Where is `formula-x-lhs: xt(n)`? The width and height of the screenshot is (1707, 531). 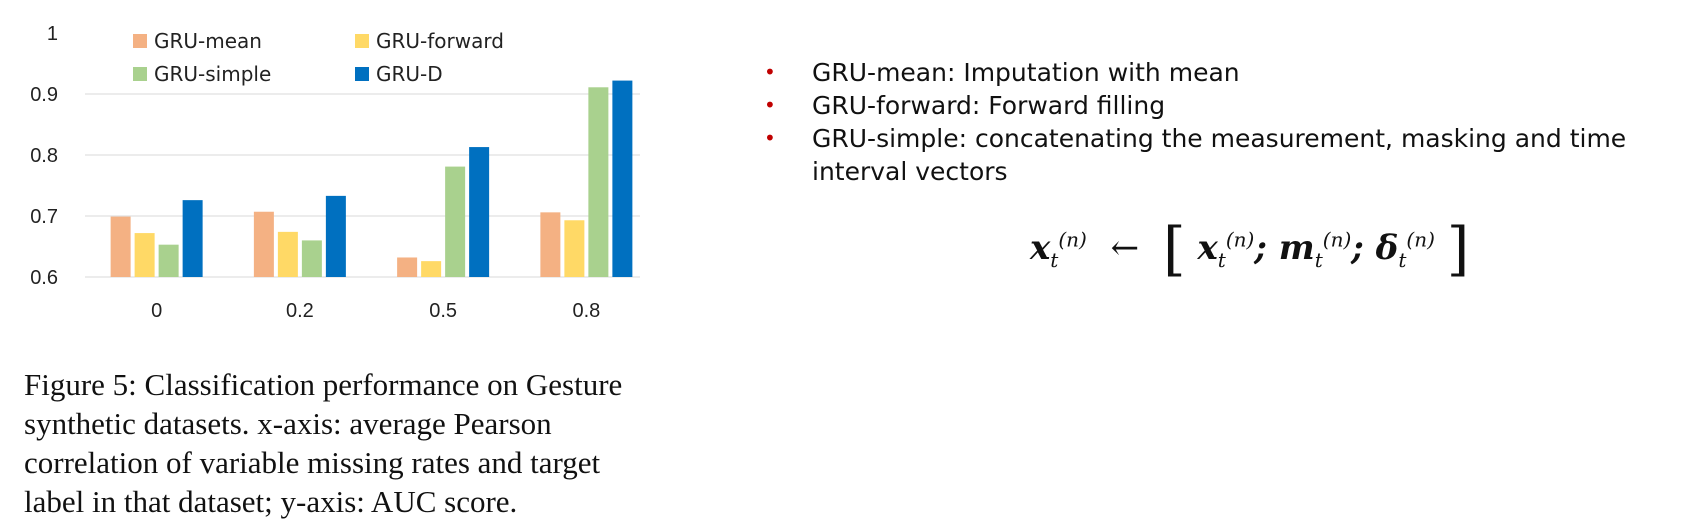 formula-x-lhs: xt(n) is located at coordinates (1058, 249).